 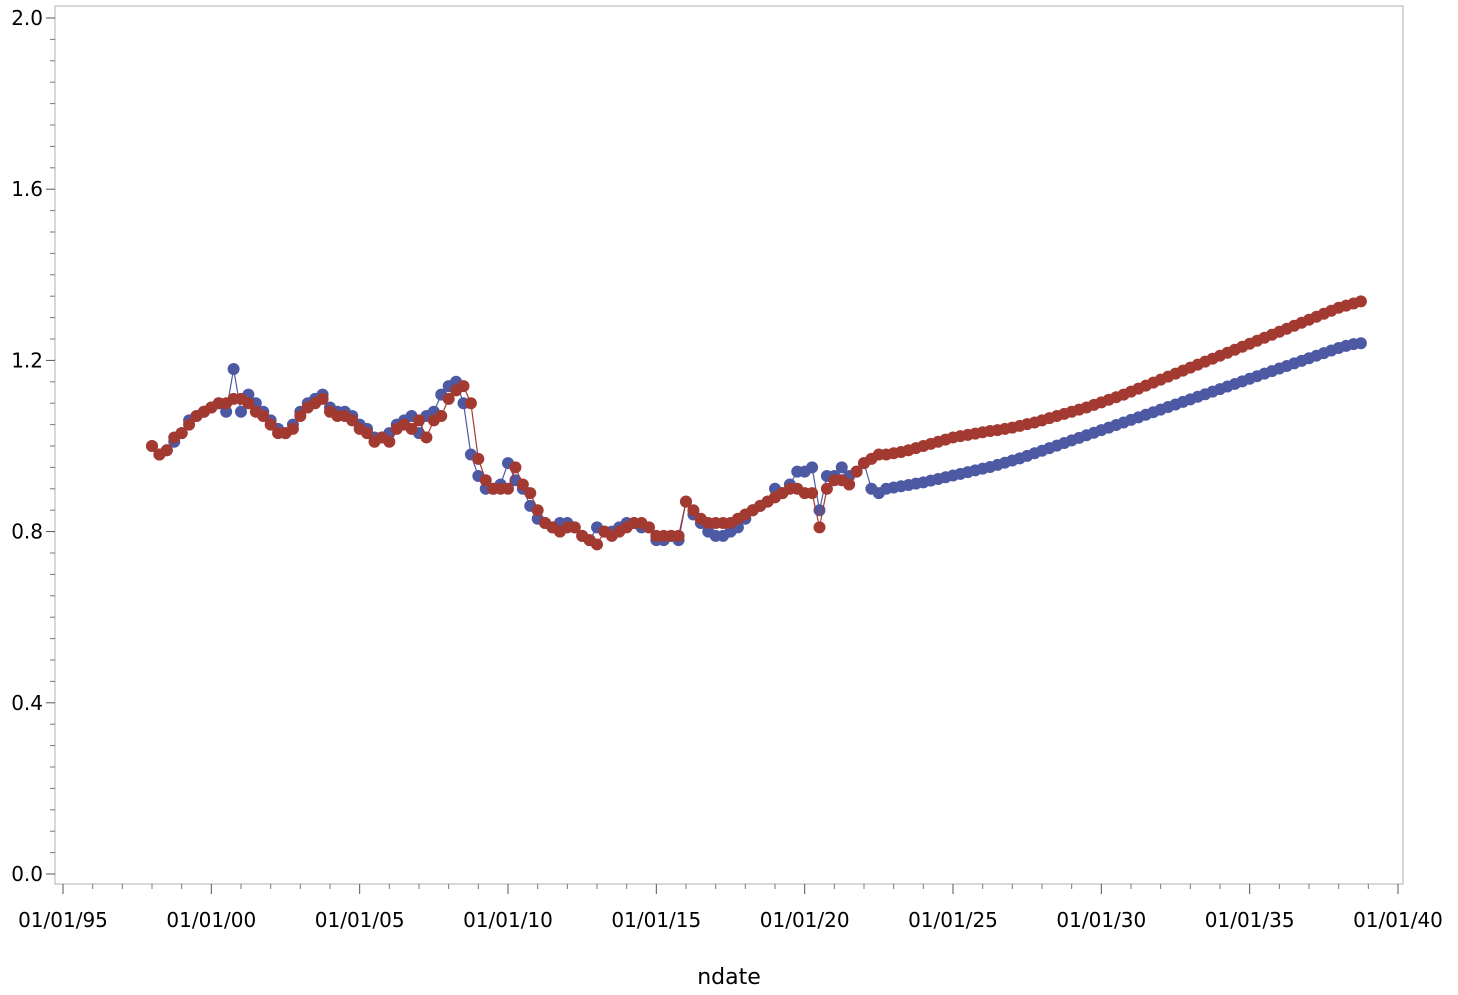 I want to click on x-tick-label: 01/01/10, so click(x=508, y=920).